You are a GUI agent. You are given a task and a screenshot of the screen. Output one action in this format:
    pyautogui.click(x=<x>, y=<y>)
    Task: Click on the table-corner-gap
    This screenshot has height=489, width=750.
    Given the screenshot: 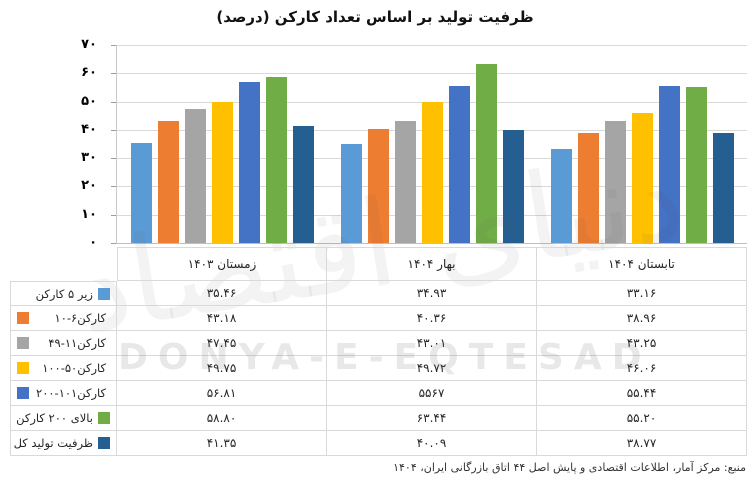 What is the action you would take?
    pyautogui.click(x=63, y=264)
    